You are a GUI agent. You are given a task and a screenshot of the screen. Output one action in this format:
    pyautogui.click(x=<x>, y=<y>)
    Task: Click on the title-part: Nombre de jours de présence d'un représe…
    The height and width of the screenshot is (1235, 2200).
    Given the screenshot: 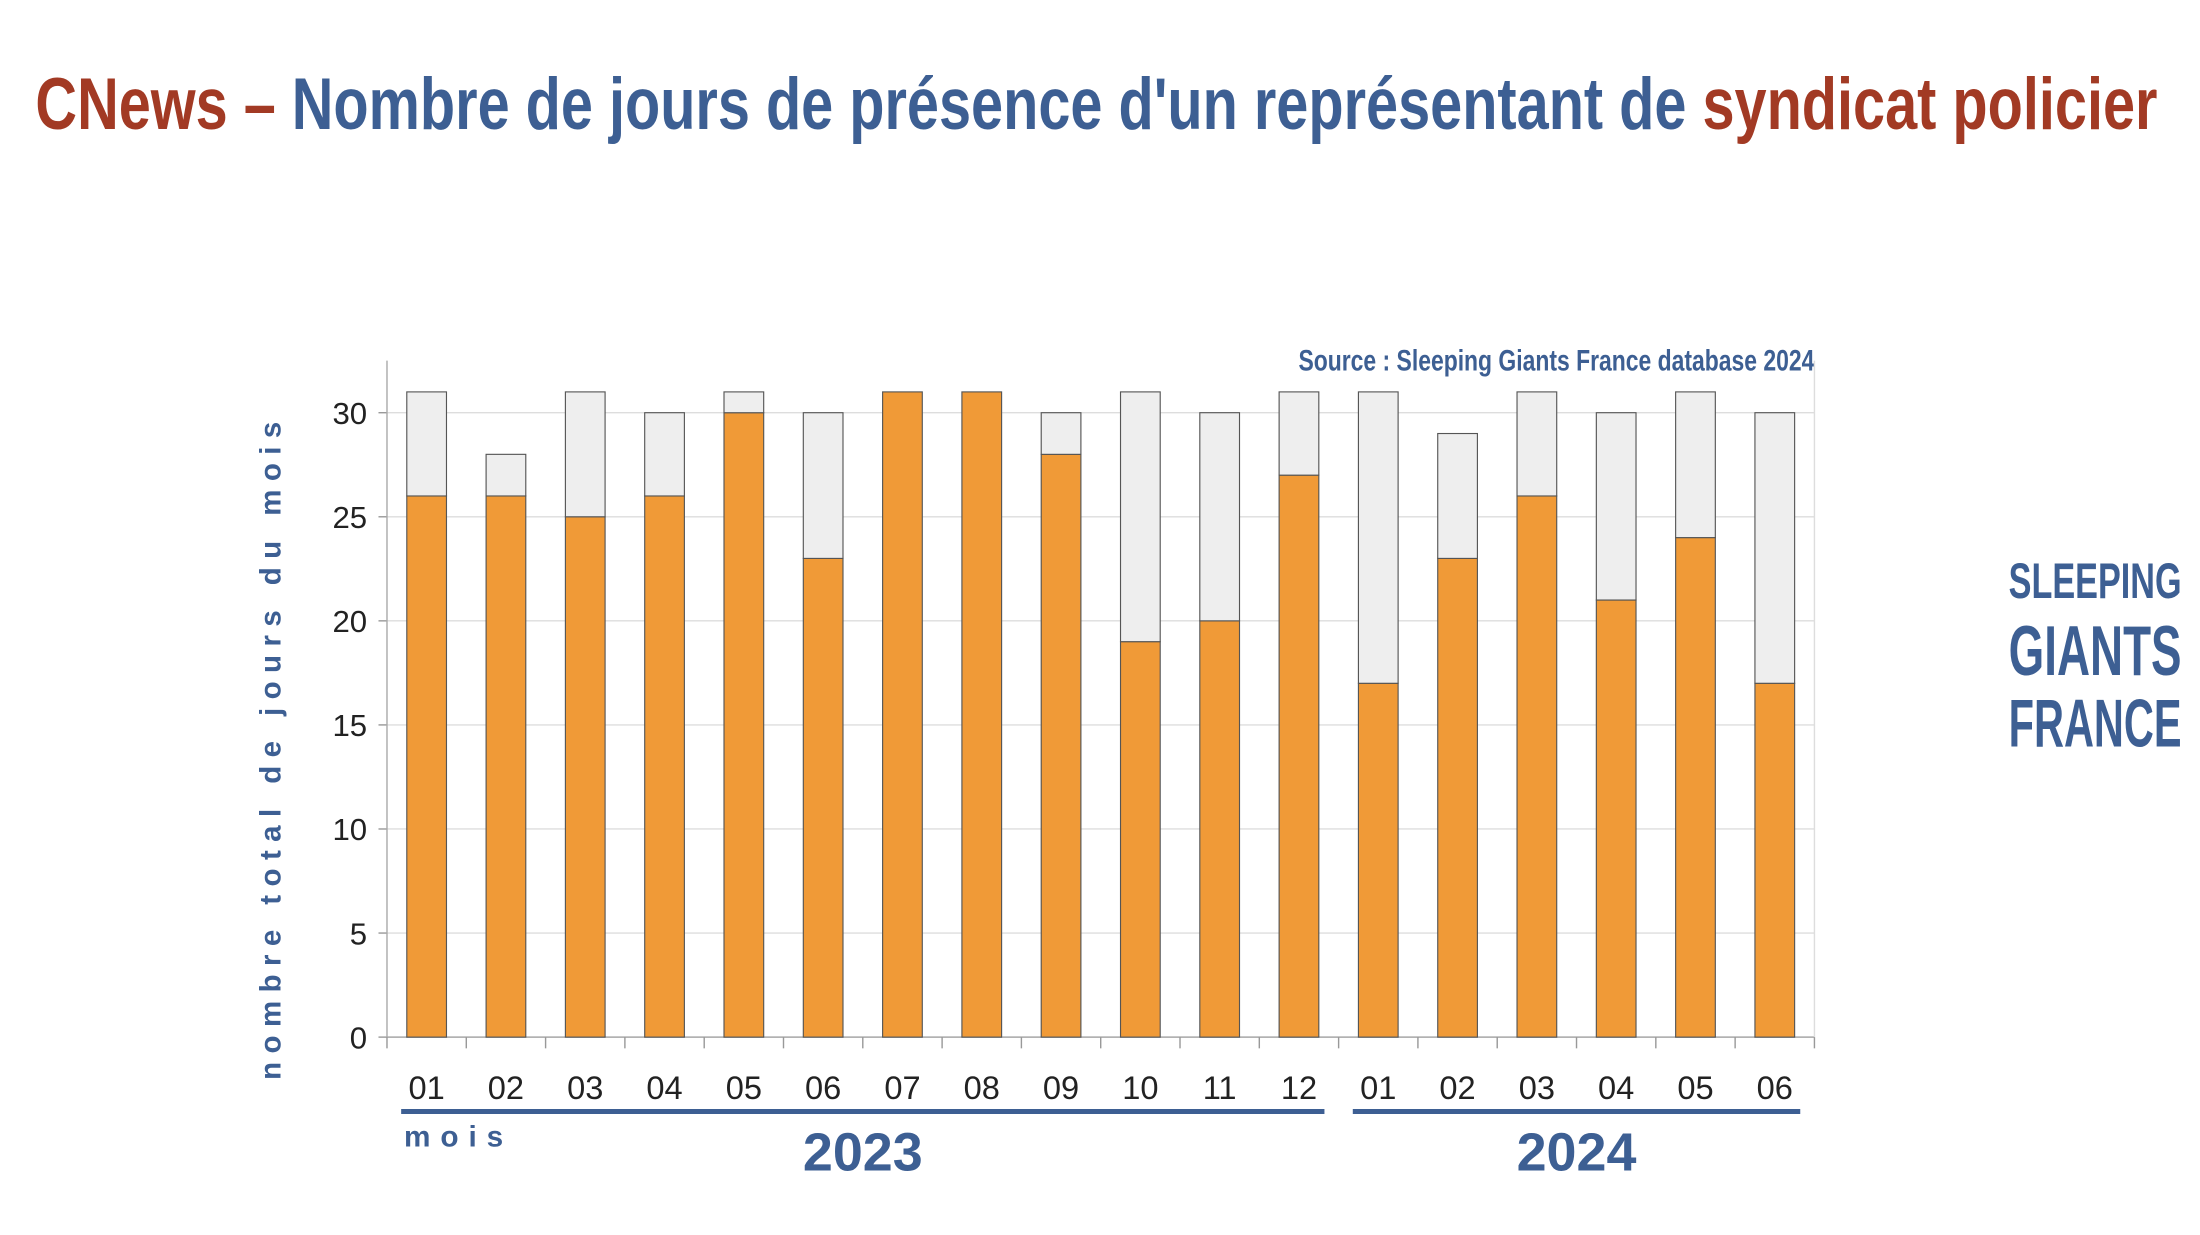 What is the action you would take?
    pyautogui.click(x=997, y=104)
    